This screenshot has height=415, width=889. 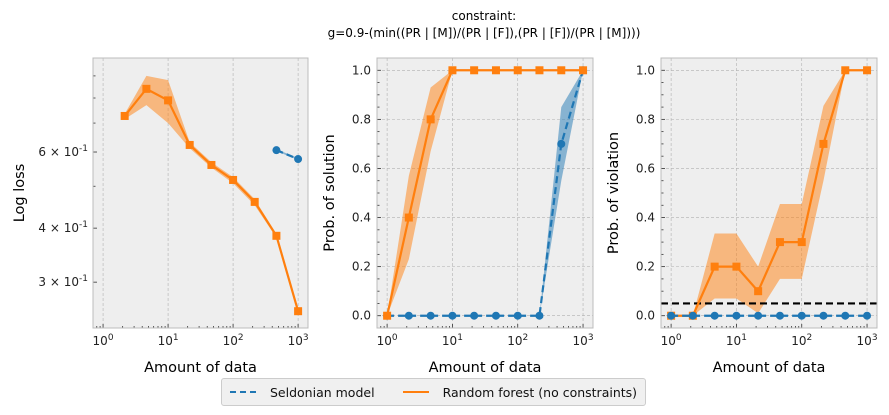 I want to click on y-tick-label: 6 × 10-1, so click(x=63, y=151).